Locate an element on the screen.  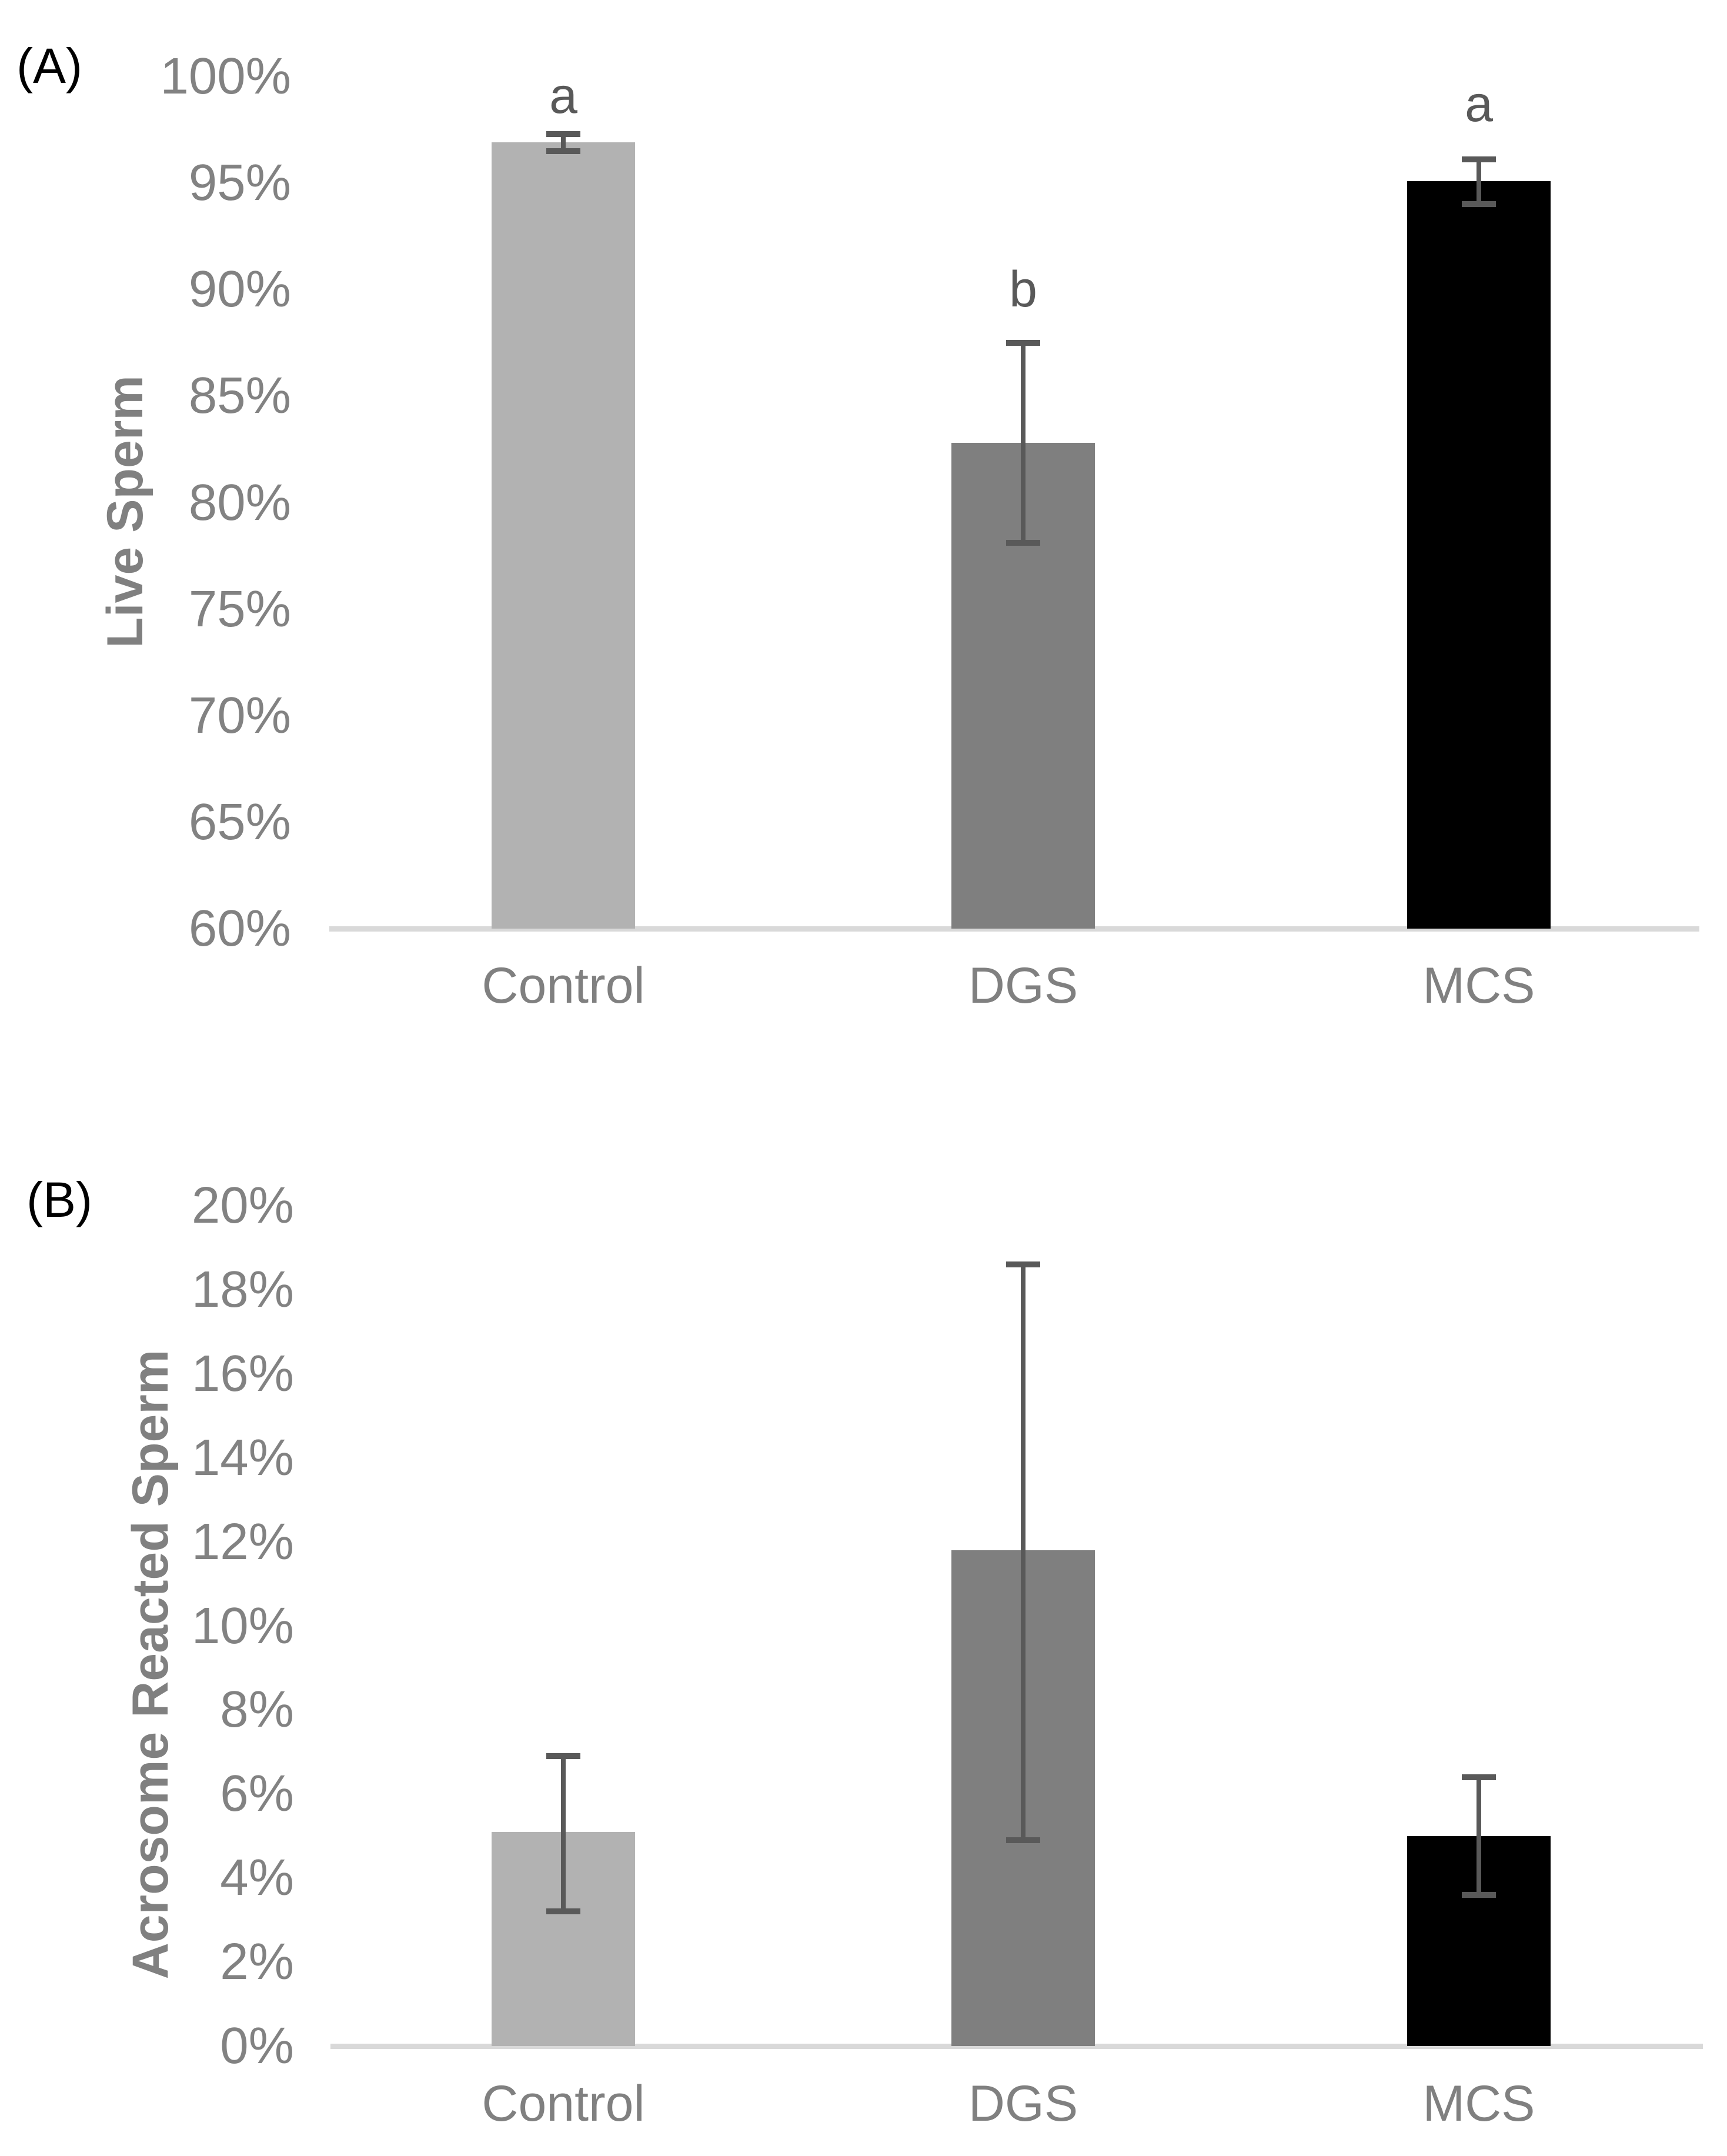
panel-a-letter: (A) is located at coordinates (49, 66).